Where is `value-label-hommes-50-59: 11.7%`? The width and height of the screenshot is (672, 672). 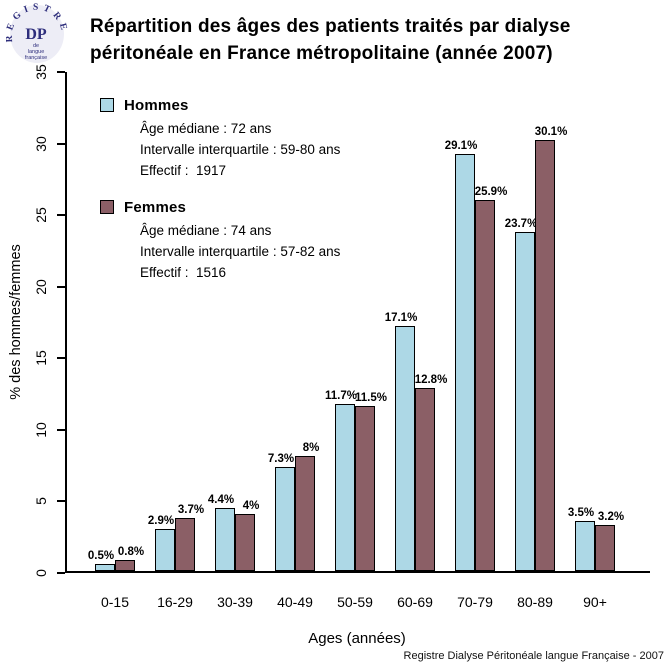
value-label-hommes-50-59: 11.7% is located at coordinates (341, 396).